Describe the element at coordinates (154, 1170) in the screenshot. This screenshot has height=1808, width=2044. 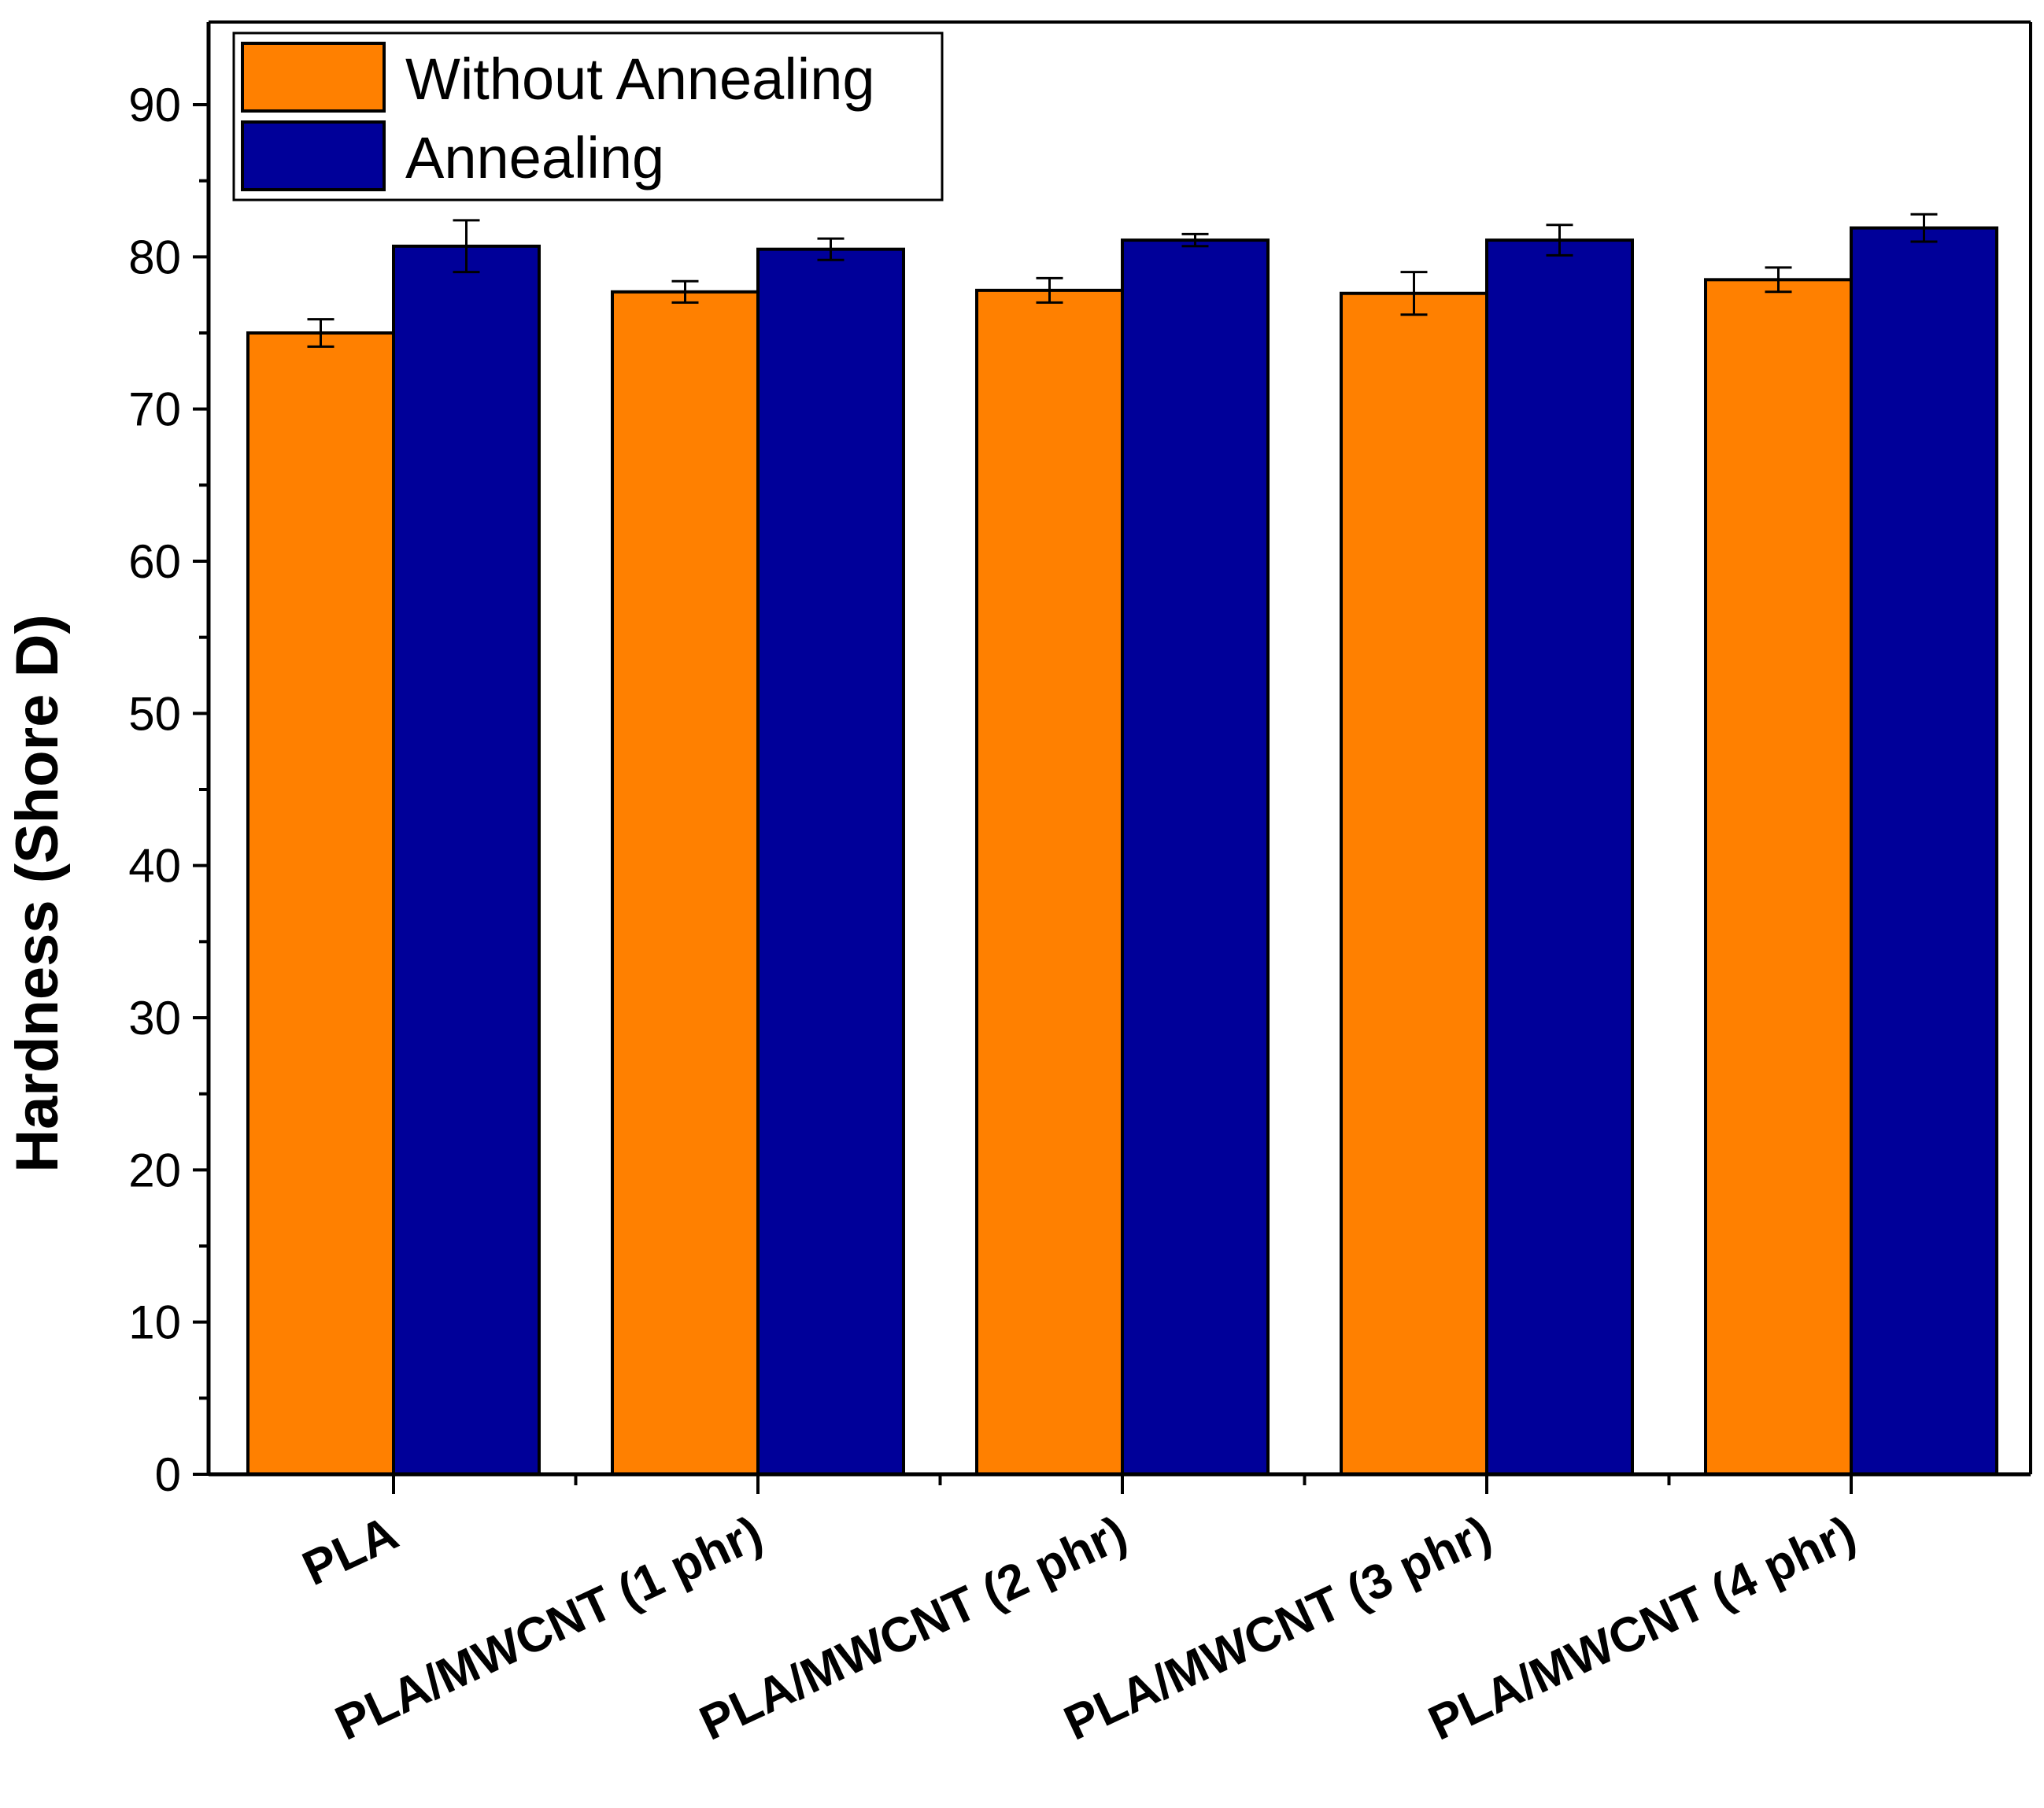
I see `y-tick-label: 20` at that location.